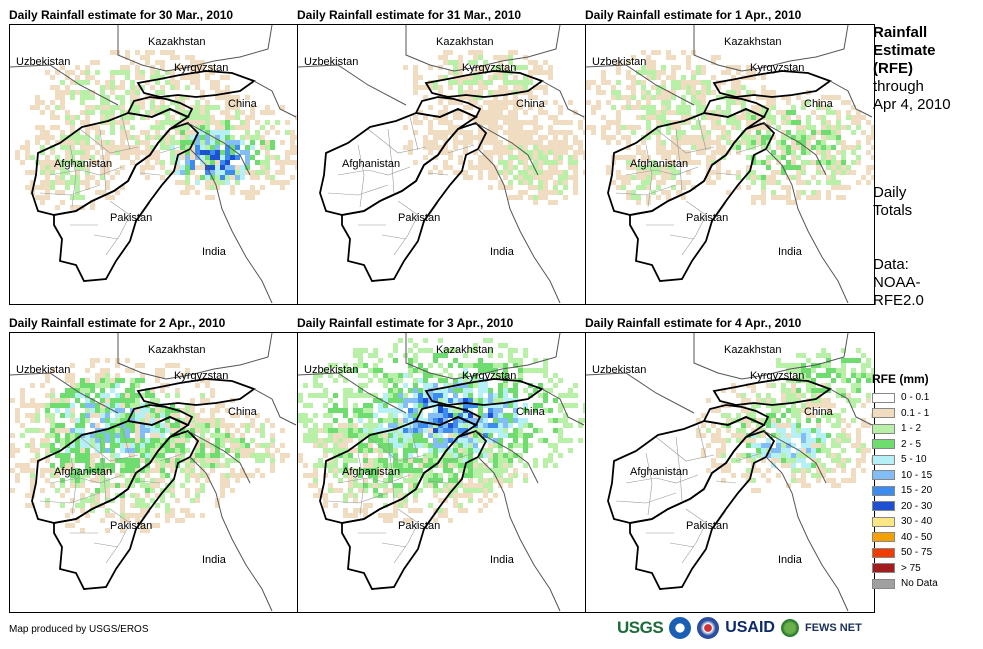  What do you see at coordinates (911, 444) in the screenshot?
I see `legend-label: 2 - 5` at bounding box center [911, 444].